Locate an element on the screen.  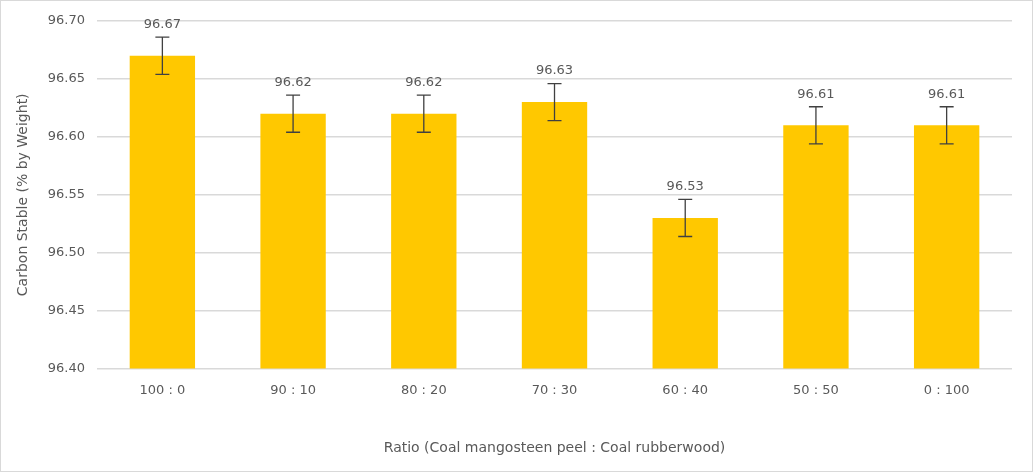
data-label: 96.67 is located at coordinates (162, 24).